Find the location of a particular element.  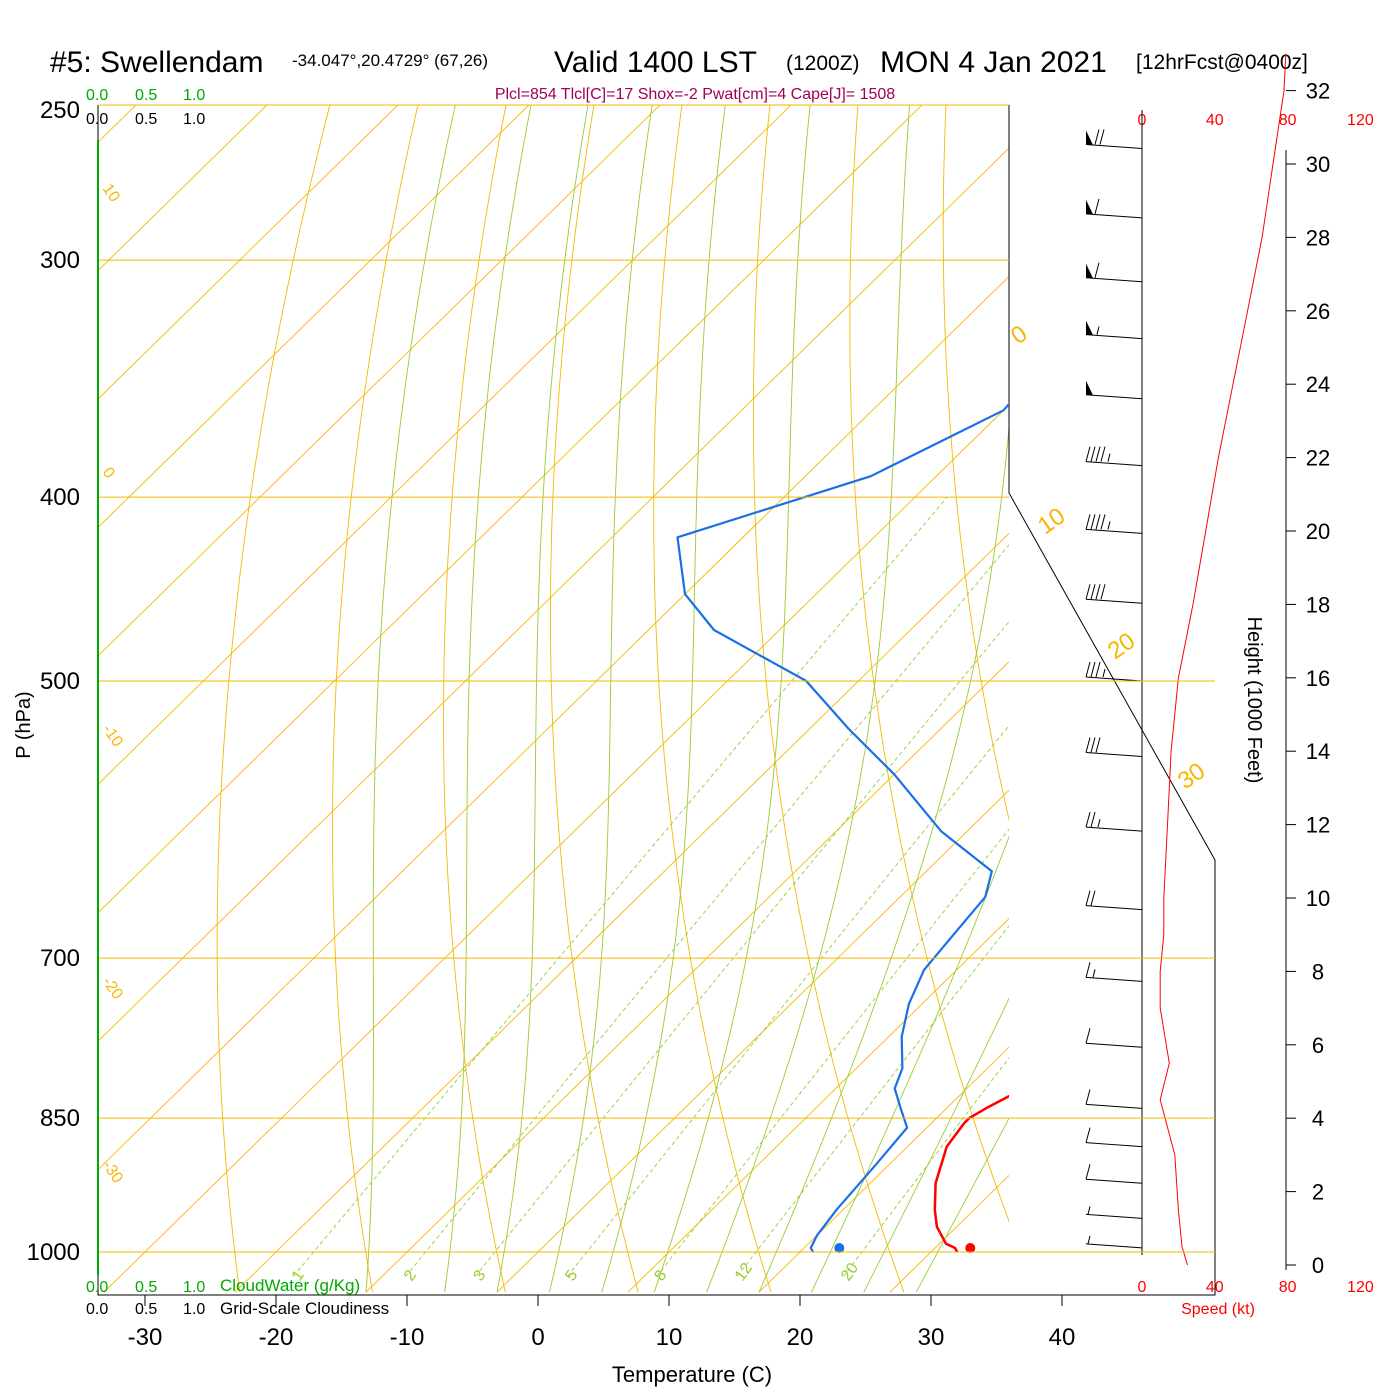

mixing-ratio-label: 12 is located at coordinates (744, 1272).